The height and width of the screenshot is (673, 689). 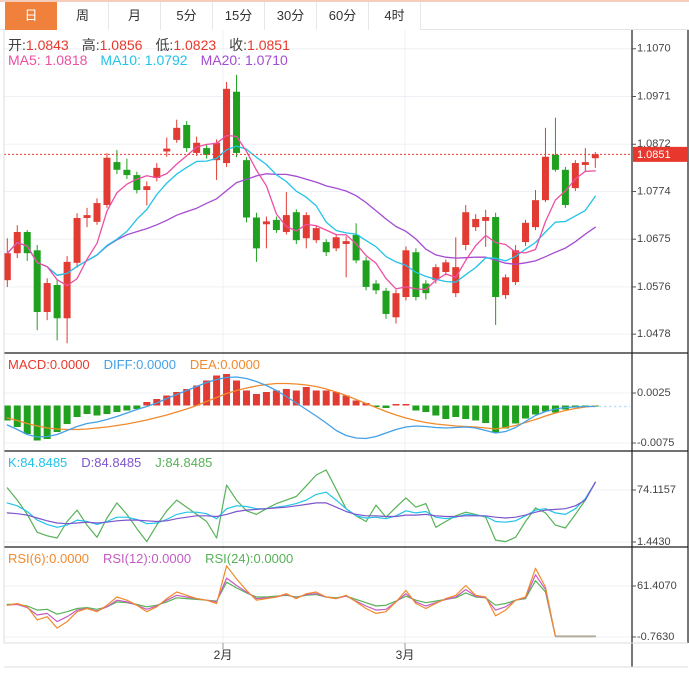 I want to click on rsi12-line, so click(x=301, y=605).